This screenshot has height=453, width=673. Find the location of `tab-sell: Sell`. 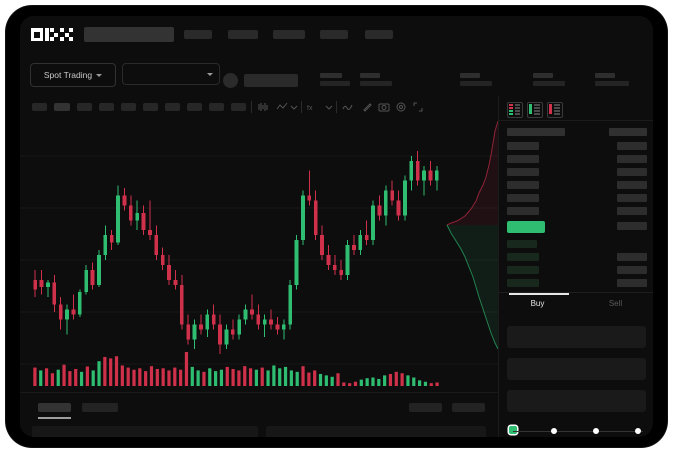

tab-sell: Sell is located at coordinates (615, 303).